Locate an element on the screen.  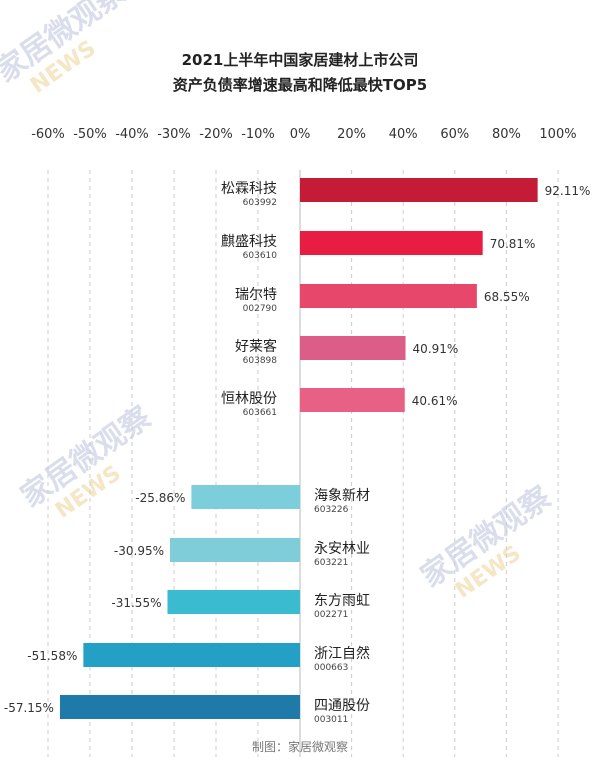
data-label: -31.55% is located at coordinates (136, 603).